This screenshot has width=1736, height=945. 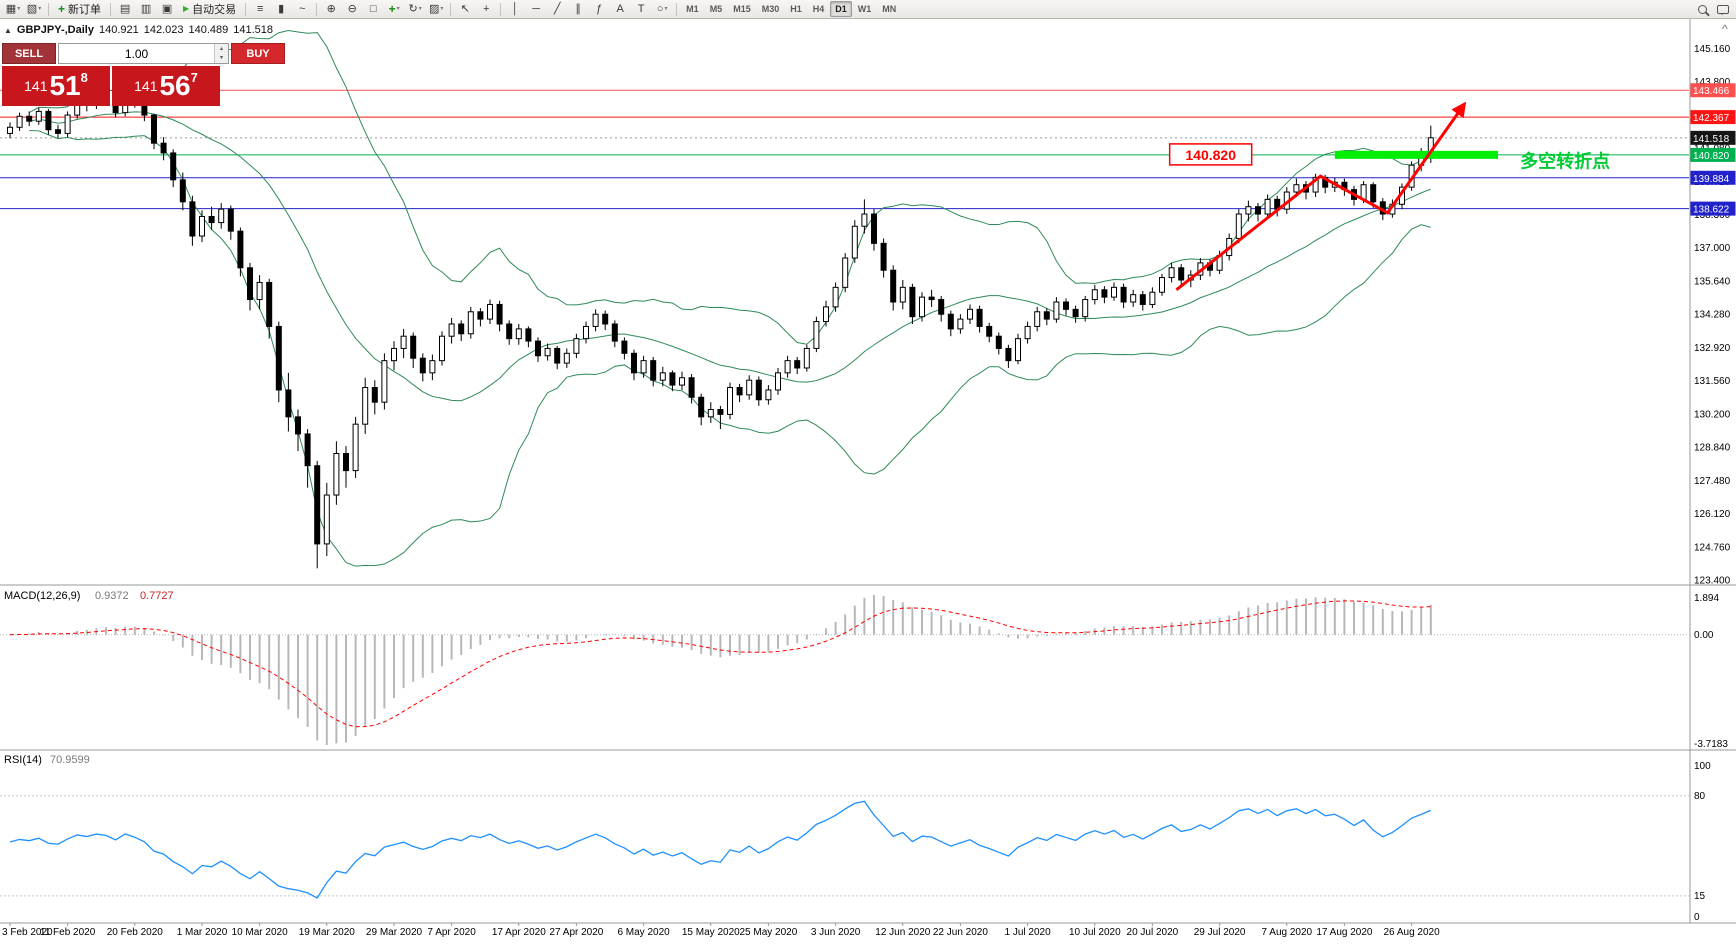 What do you see at coordinates (1712, 248) in the screenshot?
I see `price-tick: 137.000` at bounding box center [1712, 248].